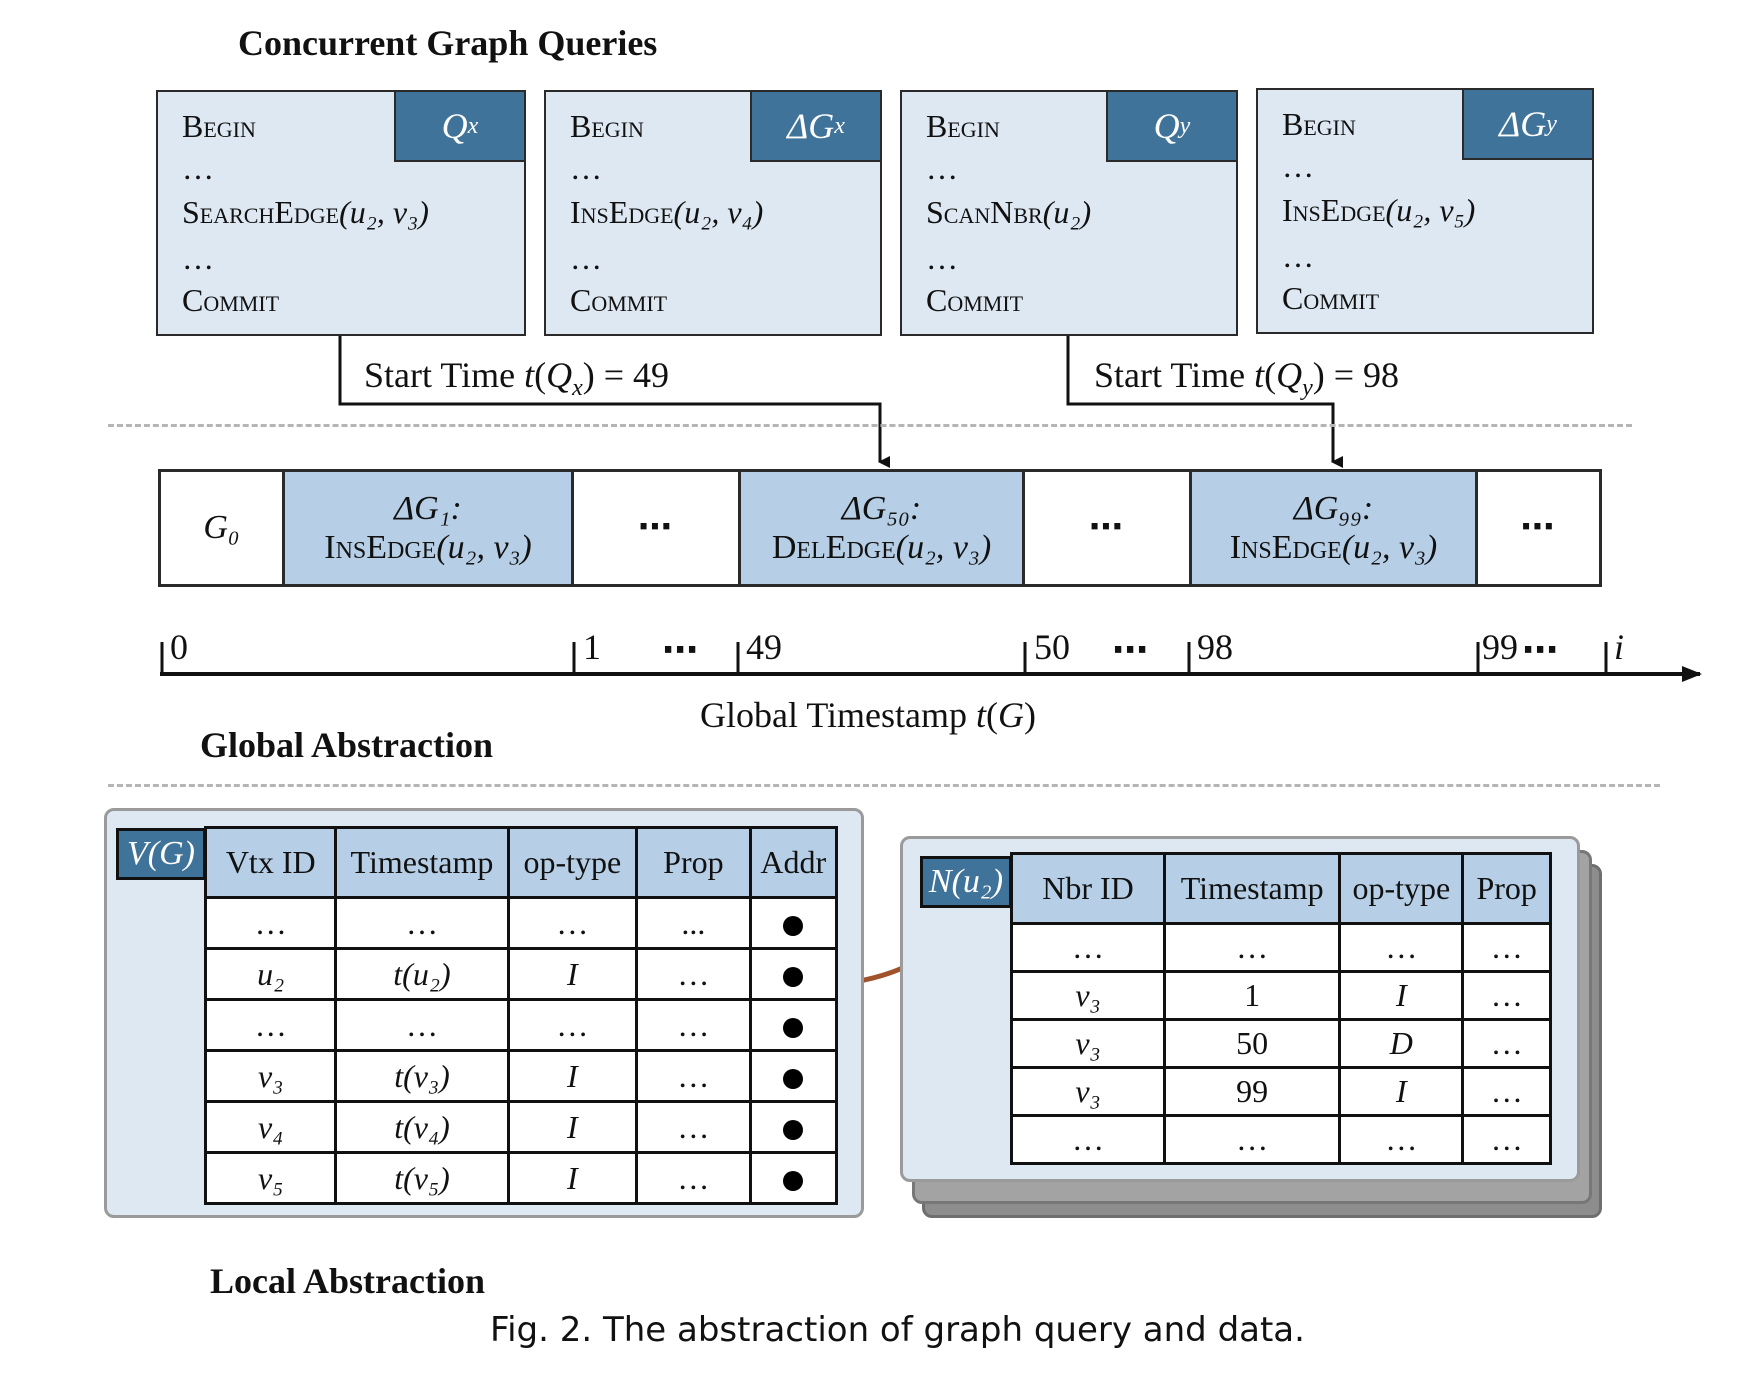  I want to click on start-time-connector-qy, so click(1204, 402).